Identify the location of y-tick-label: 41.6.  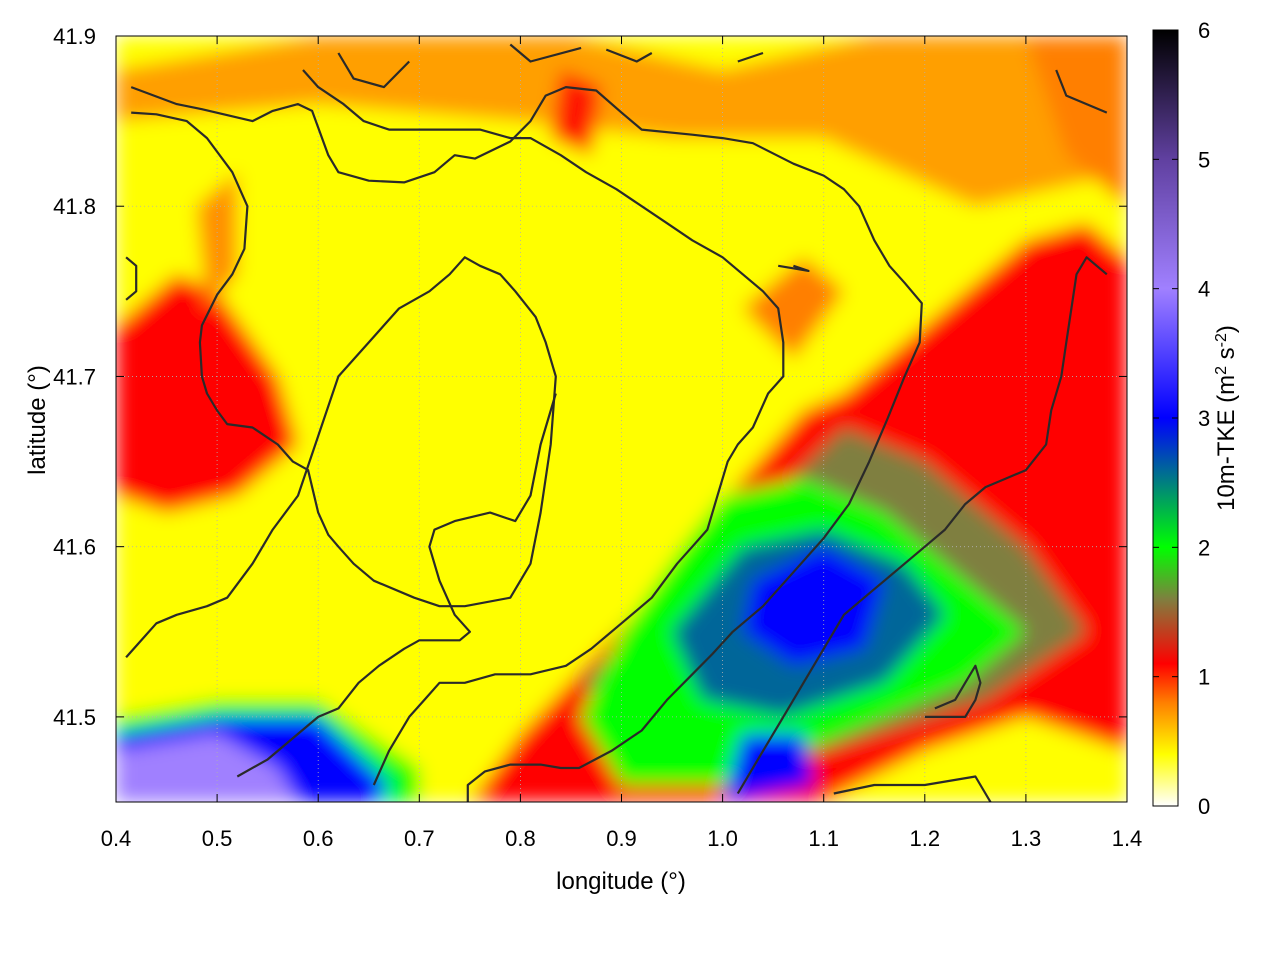
(74, 547).